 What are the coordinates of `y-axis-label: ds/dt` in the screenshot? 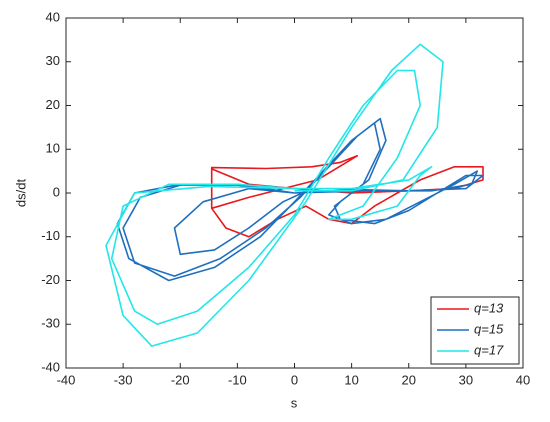 It's located at (20, 193).